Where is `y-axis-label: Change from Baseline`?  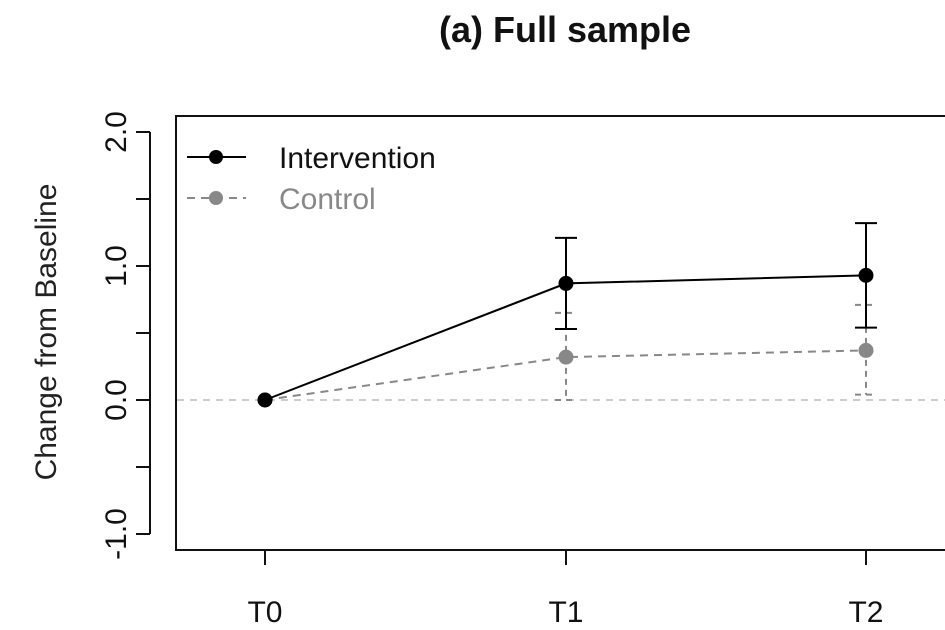 y-axis-label: Change from Baseline is located at coordinates (46, 332).